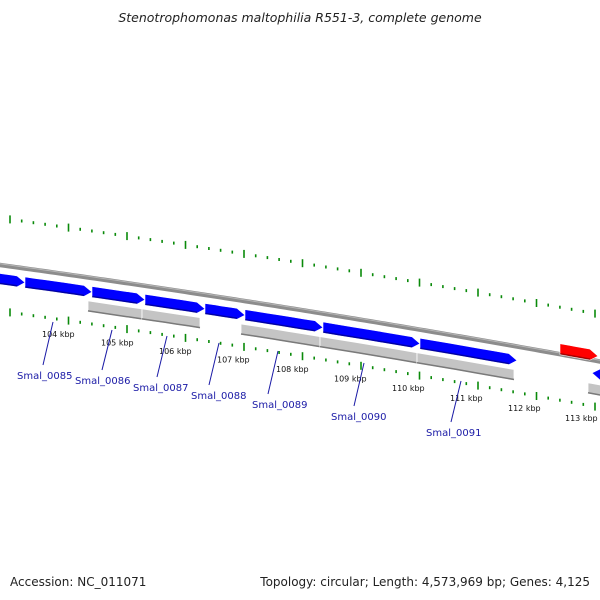 The image size is (600, 600). I want to click on accession-value: NC_011071, so click(112, 582).